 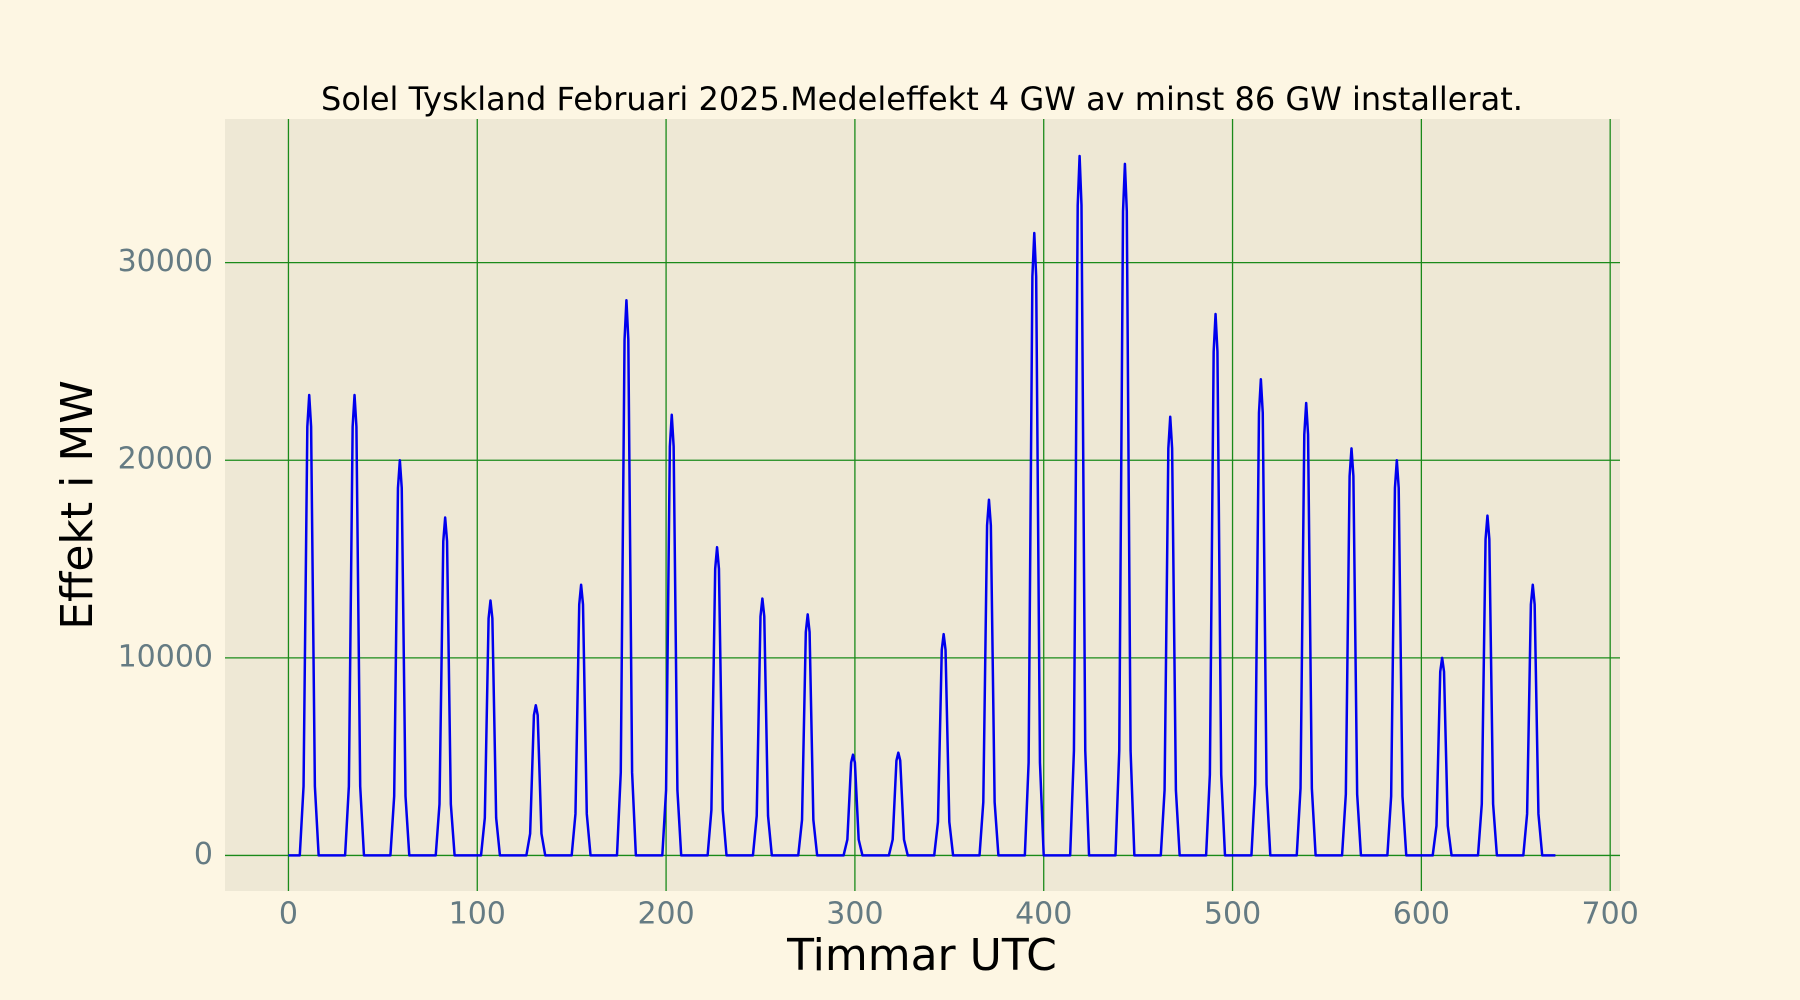 What do you see at coordinates (165, 459) in the screenshot?
I see `y-tick-label: 20000` at bounding box center [165, 459].